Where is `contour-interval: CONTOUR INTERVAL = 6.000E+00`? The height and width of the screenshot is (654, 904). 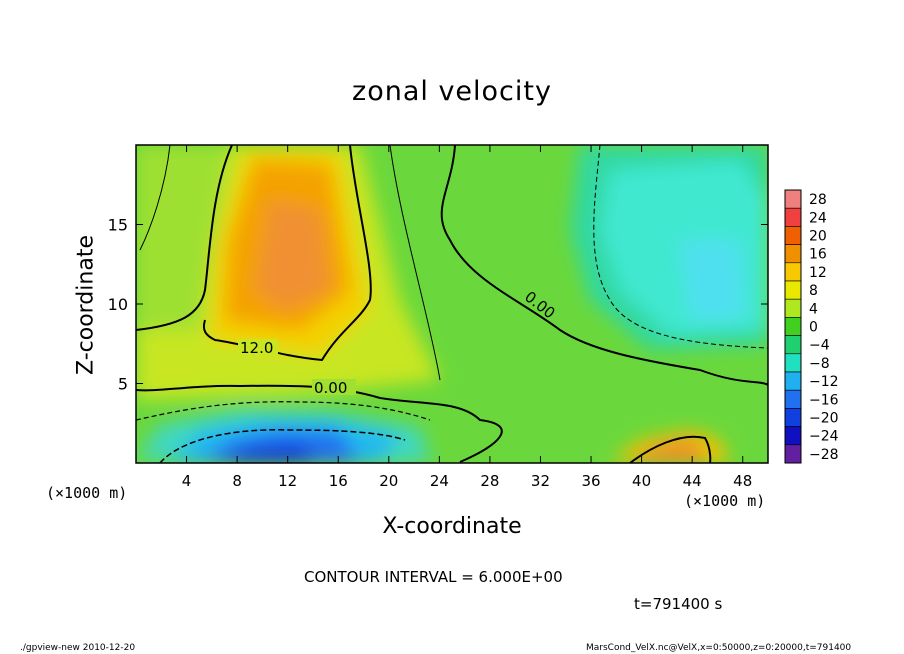 contour-interval: CONTOUR INTERVAL = 6.000E+00 is located at coordinates (433, 577).